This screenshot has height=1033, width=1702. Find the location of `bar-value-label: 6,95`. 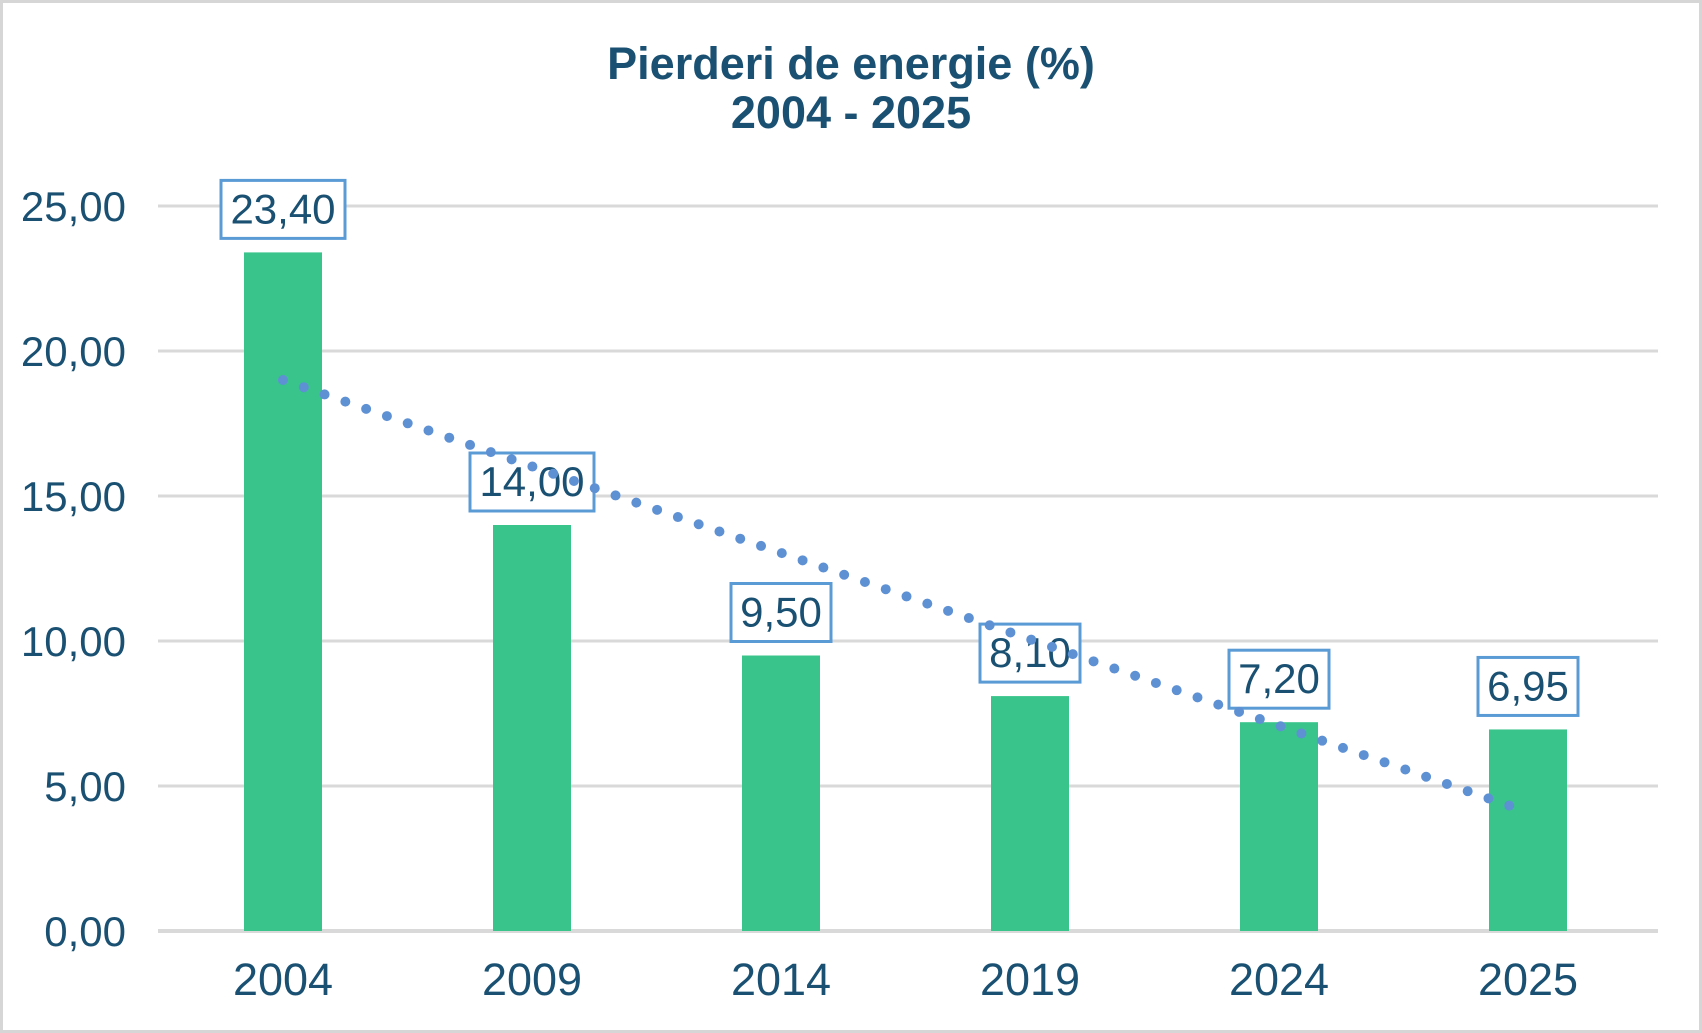

bar-value-label: 6,95 is located at coordinates (1528, 685).